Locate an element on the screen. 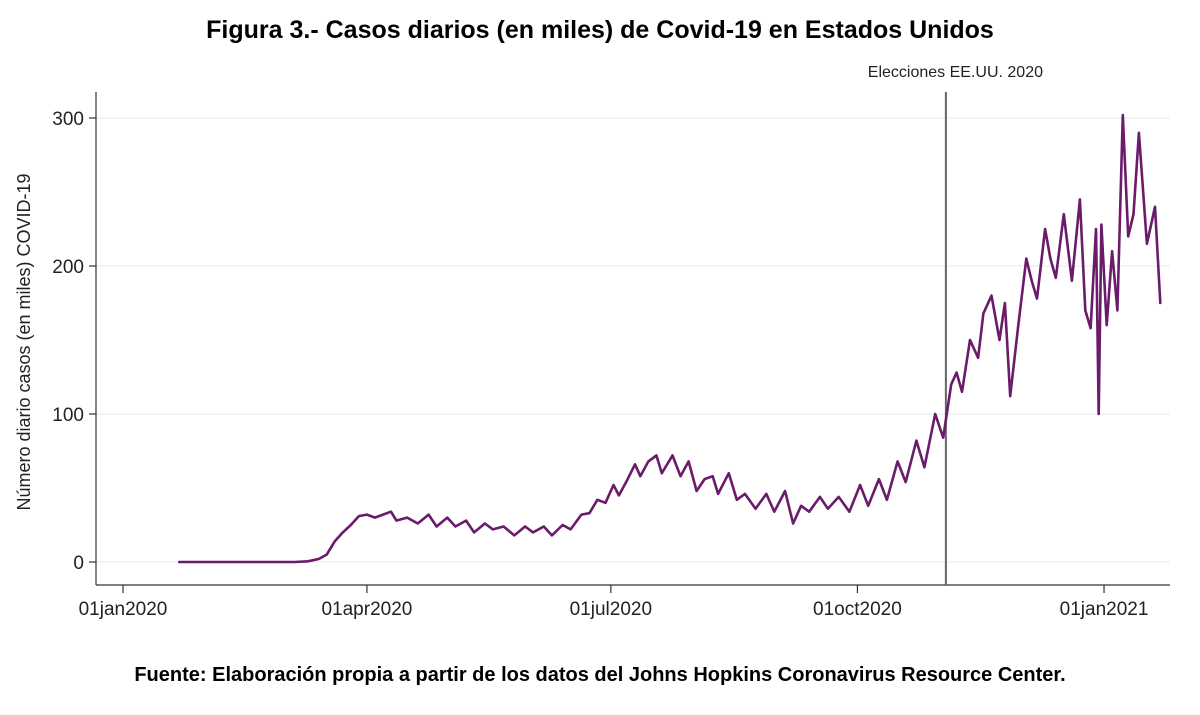  x-tick-label-3: 01oct2020 is located at coordinates (857, 609).